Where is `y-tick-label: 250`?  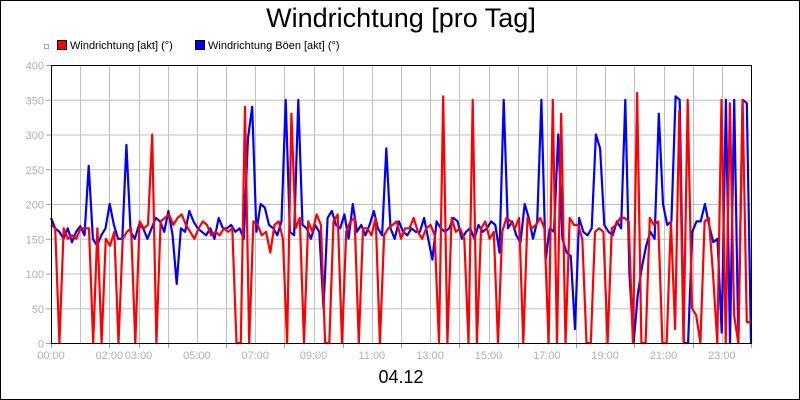 y-tick-label: 250 is located at coordinates (35, 171).